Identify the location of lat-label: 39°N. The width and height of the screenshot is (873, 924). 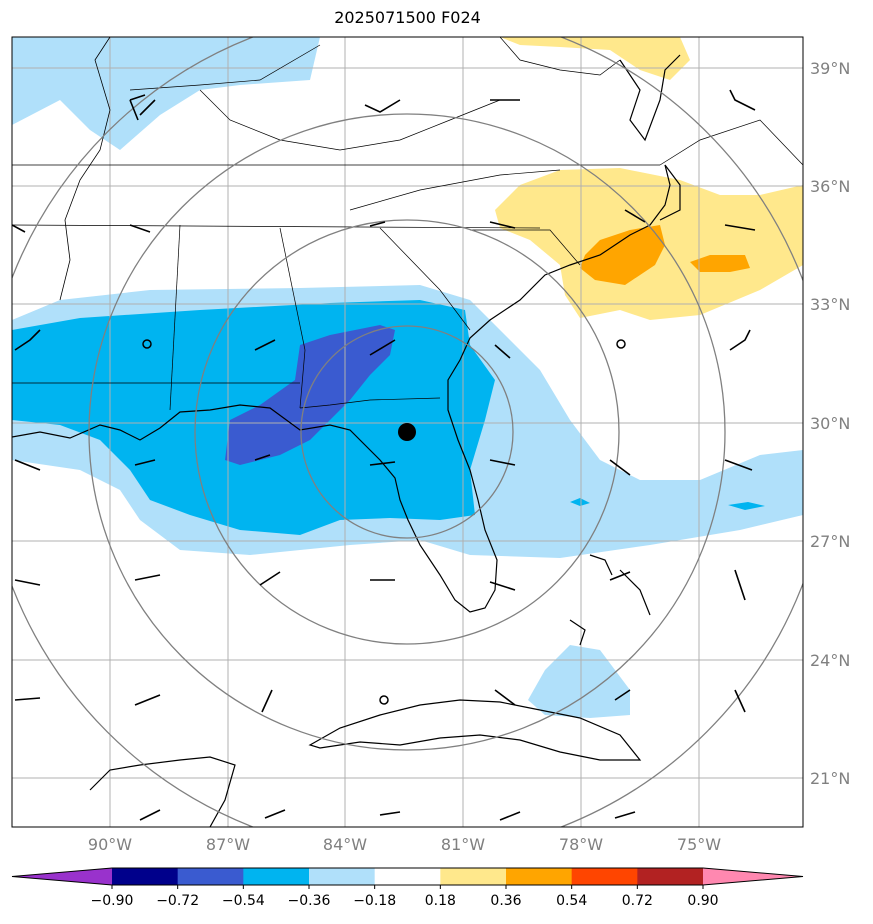
(830, 68).